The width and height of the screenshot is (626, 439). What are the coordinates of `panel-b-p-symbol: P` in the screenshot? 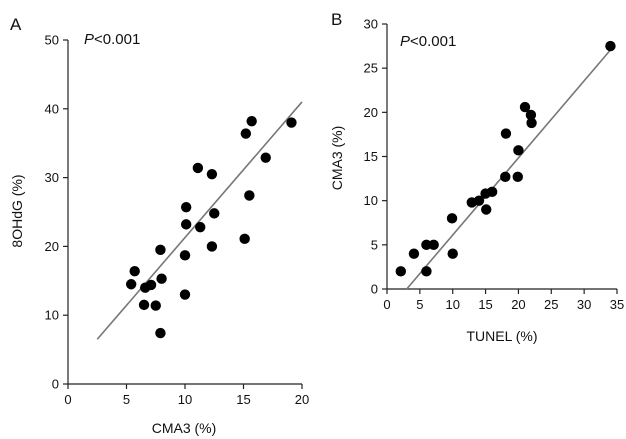 It's located at (405, 41).